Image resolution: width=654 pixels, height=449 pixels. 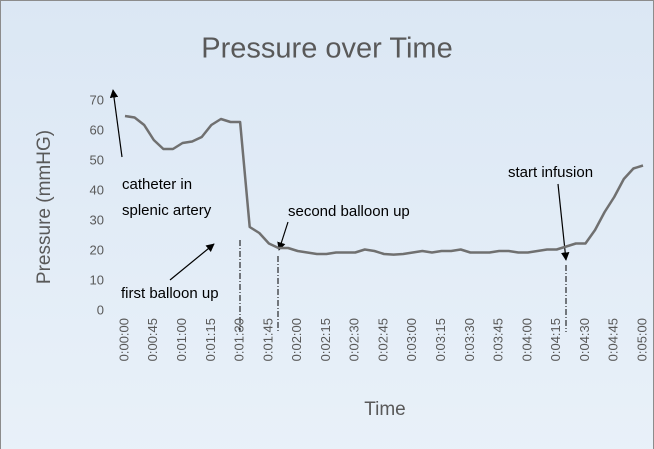 I want to click on x-tick-label: 0:03:15, so click(x=440, y=339).